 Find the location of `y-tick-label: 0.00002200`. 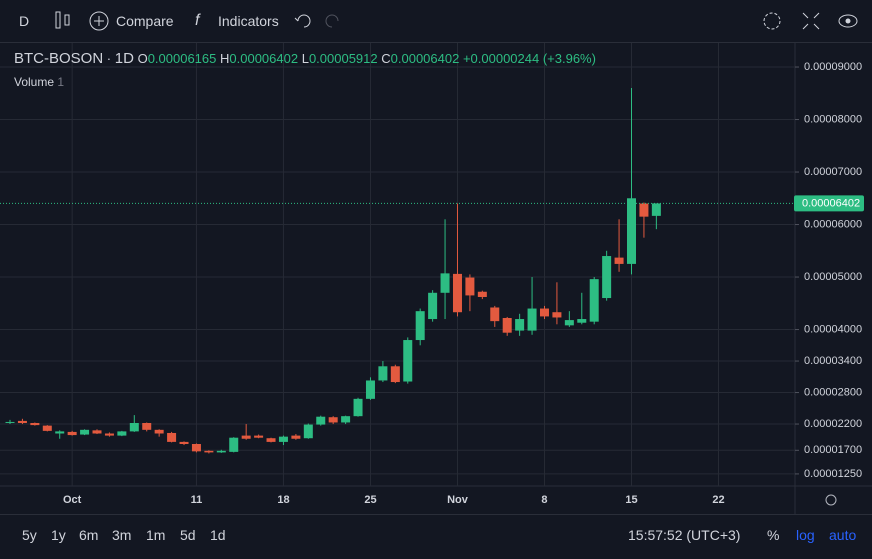

y-tick-label: 0.00002200 is located at coordinates (833, 424).